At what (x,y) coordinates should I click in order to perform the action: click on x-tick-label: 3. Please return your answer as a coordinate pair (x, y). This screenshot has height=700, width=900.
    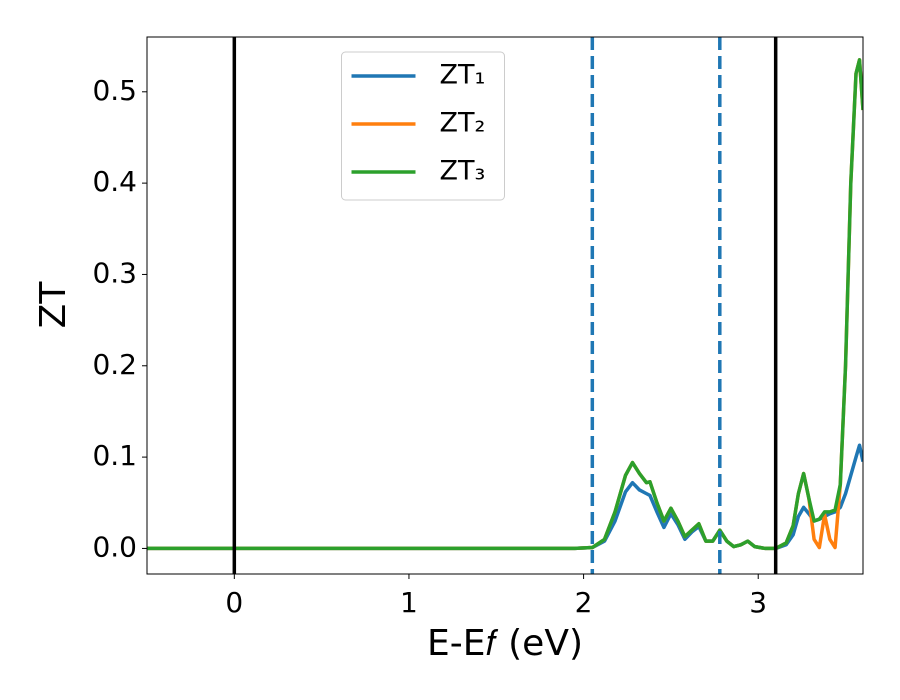
    Looking at the image, I should click on (758, 602).